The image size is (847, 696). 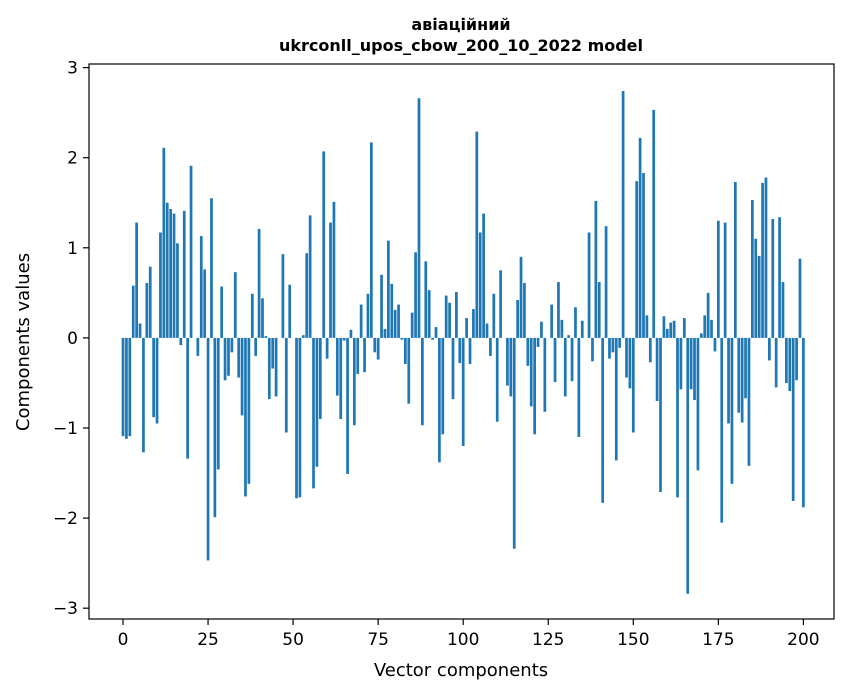 I want to click on x-tick-label: 125, so click(x=548, y=640).